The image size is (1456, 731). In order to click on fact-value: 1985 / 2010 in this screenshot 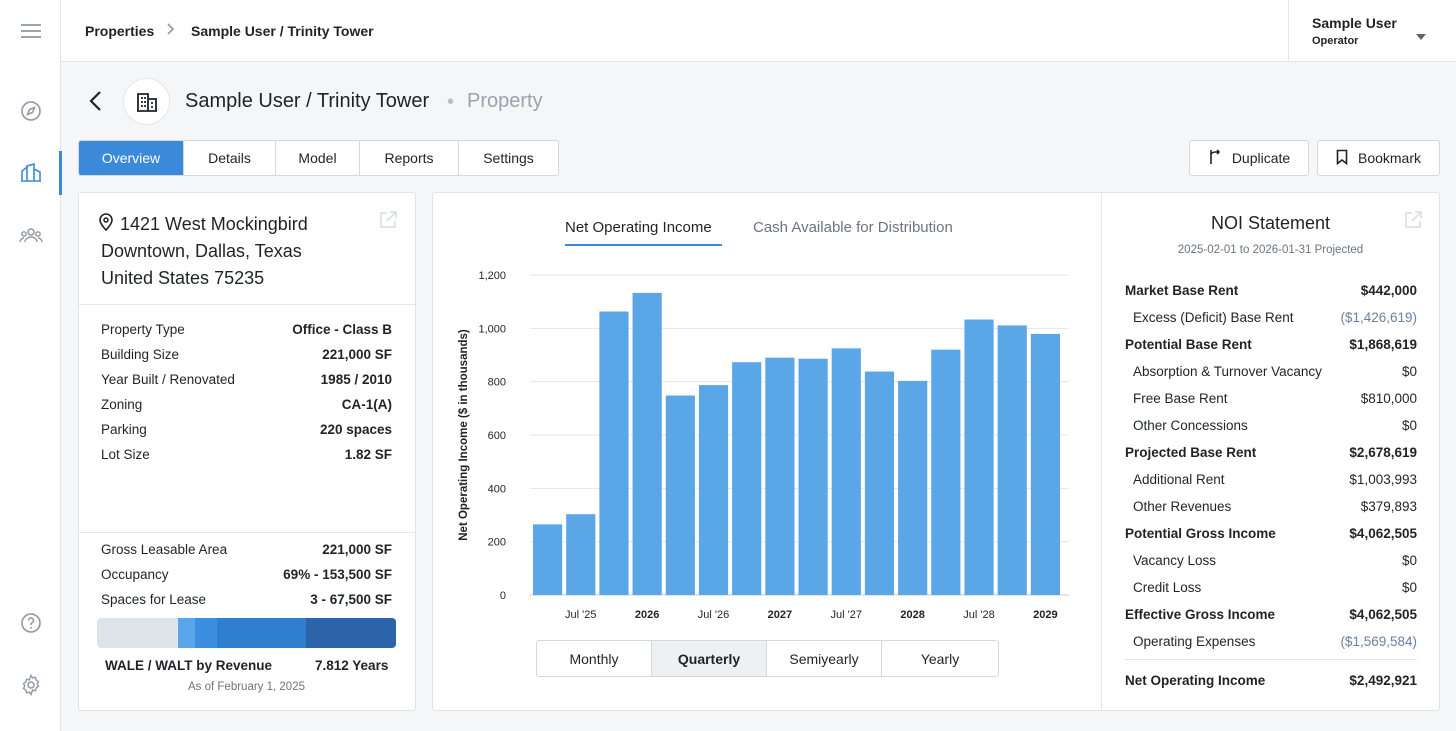, I will do `click(356, 379)`.